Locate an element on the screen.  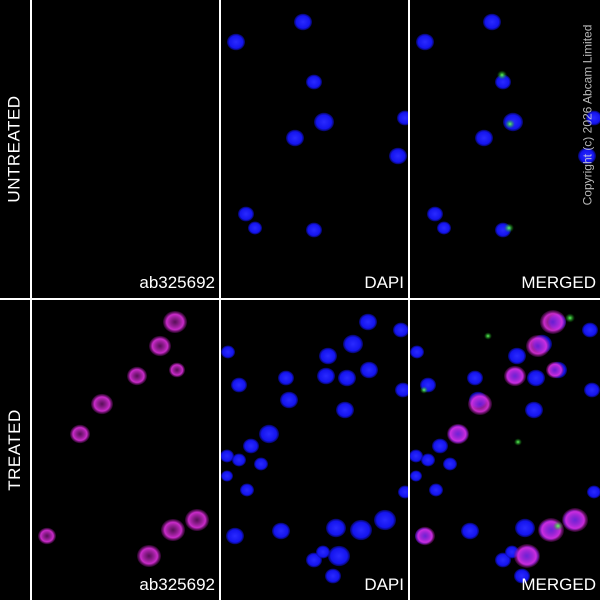
micrograph-untreated-merged is located at coordinates (508, 125).